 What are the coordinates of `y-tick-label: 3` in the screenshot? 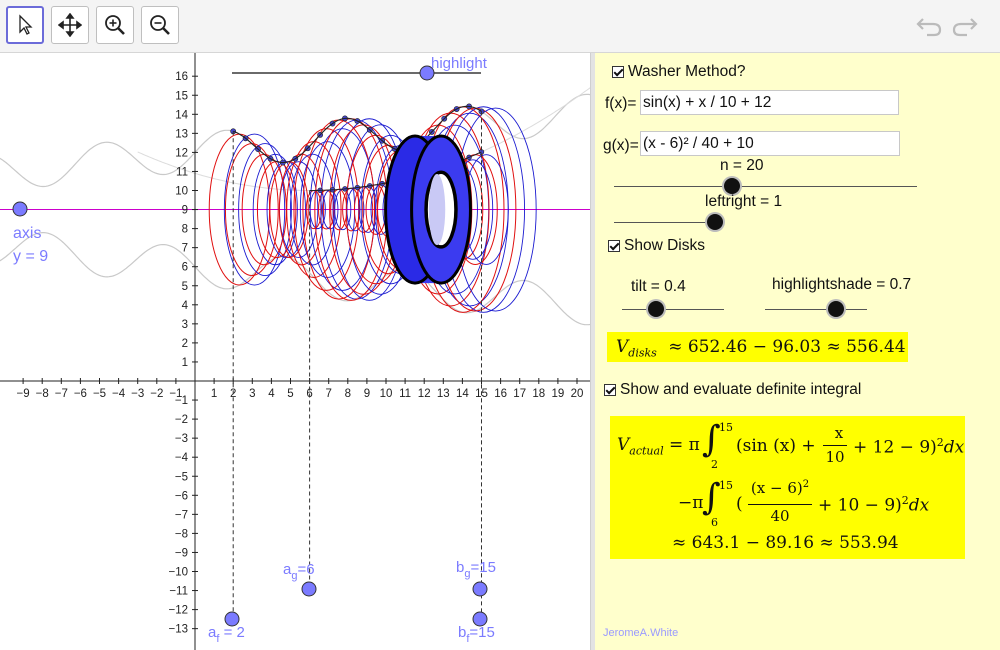 It's located at (185, 325).